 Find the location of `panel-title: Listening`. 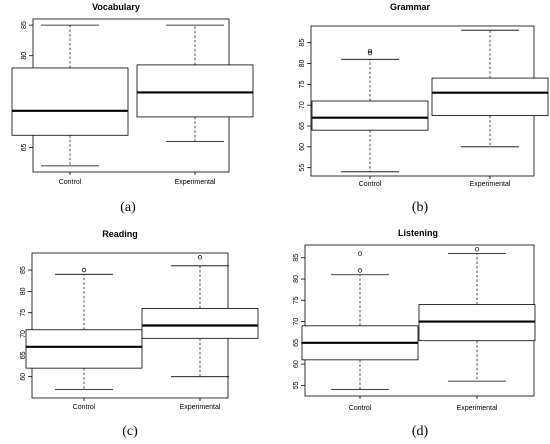

panel-title: Listening is located at coordinates (418, 233).